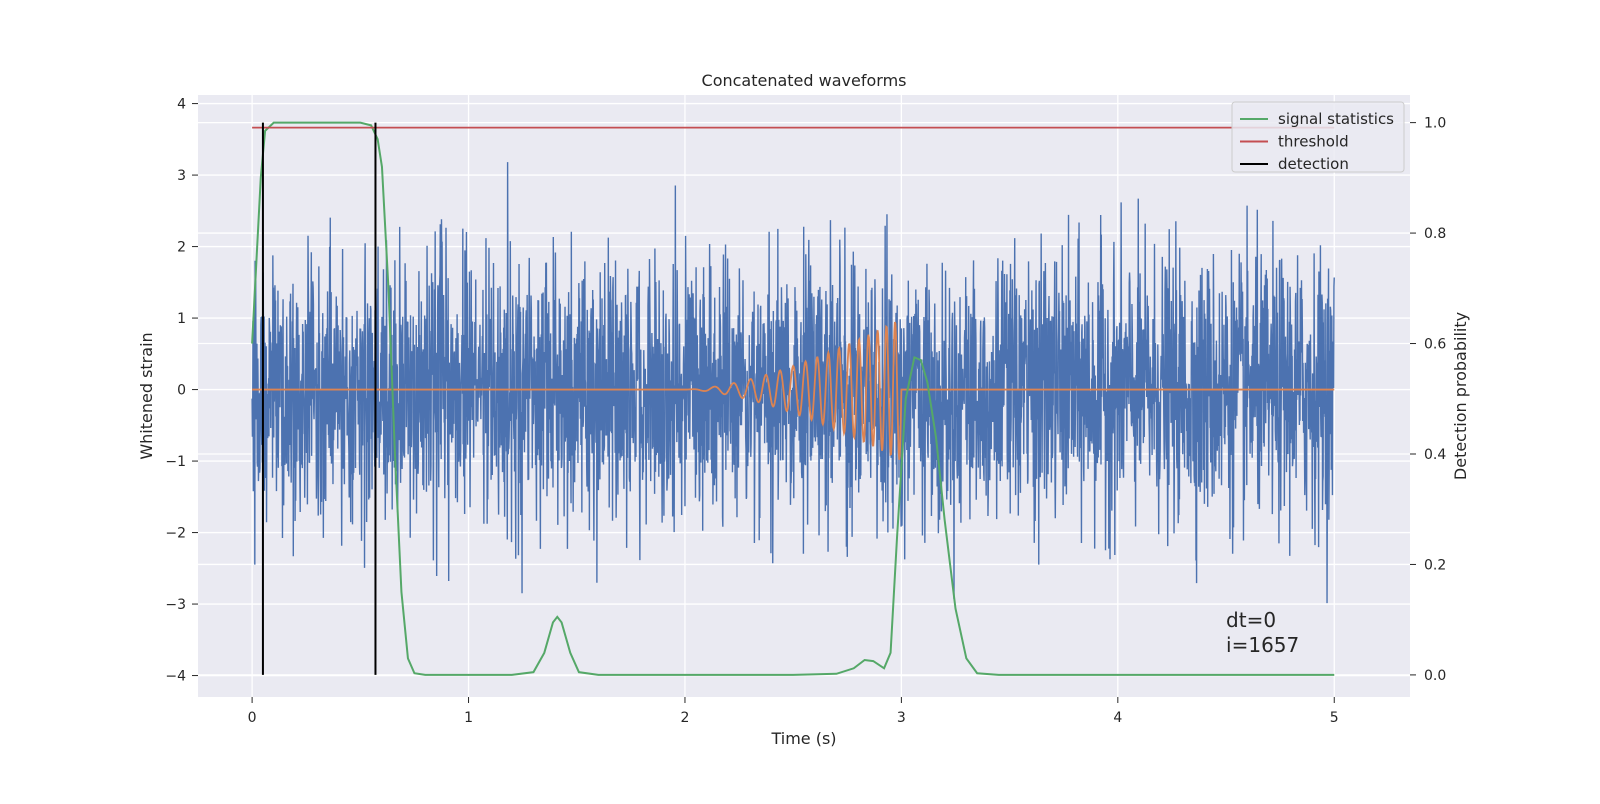 This screenshot has width=1600, height=804. What do you see at coordinates (181, 105) in the screenshot?
I see `y-left-tick-label: 4` at bounding box center [181, 105].